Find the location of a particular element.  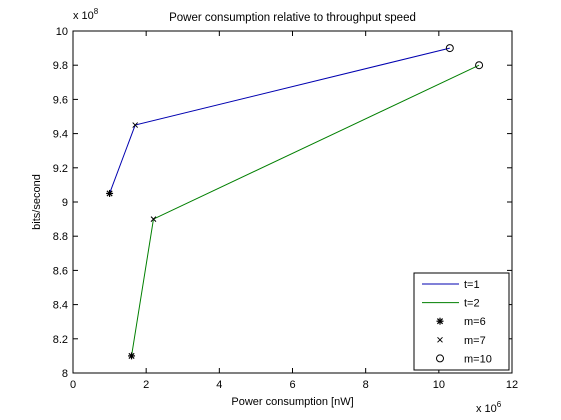

x-tick-label: 2 is located at coordinates (146, 385).